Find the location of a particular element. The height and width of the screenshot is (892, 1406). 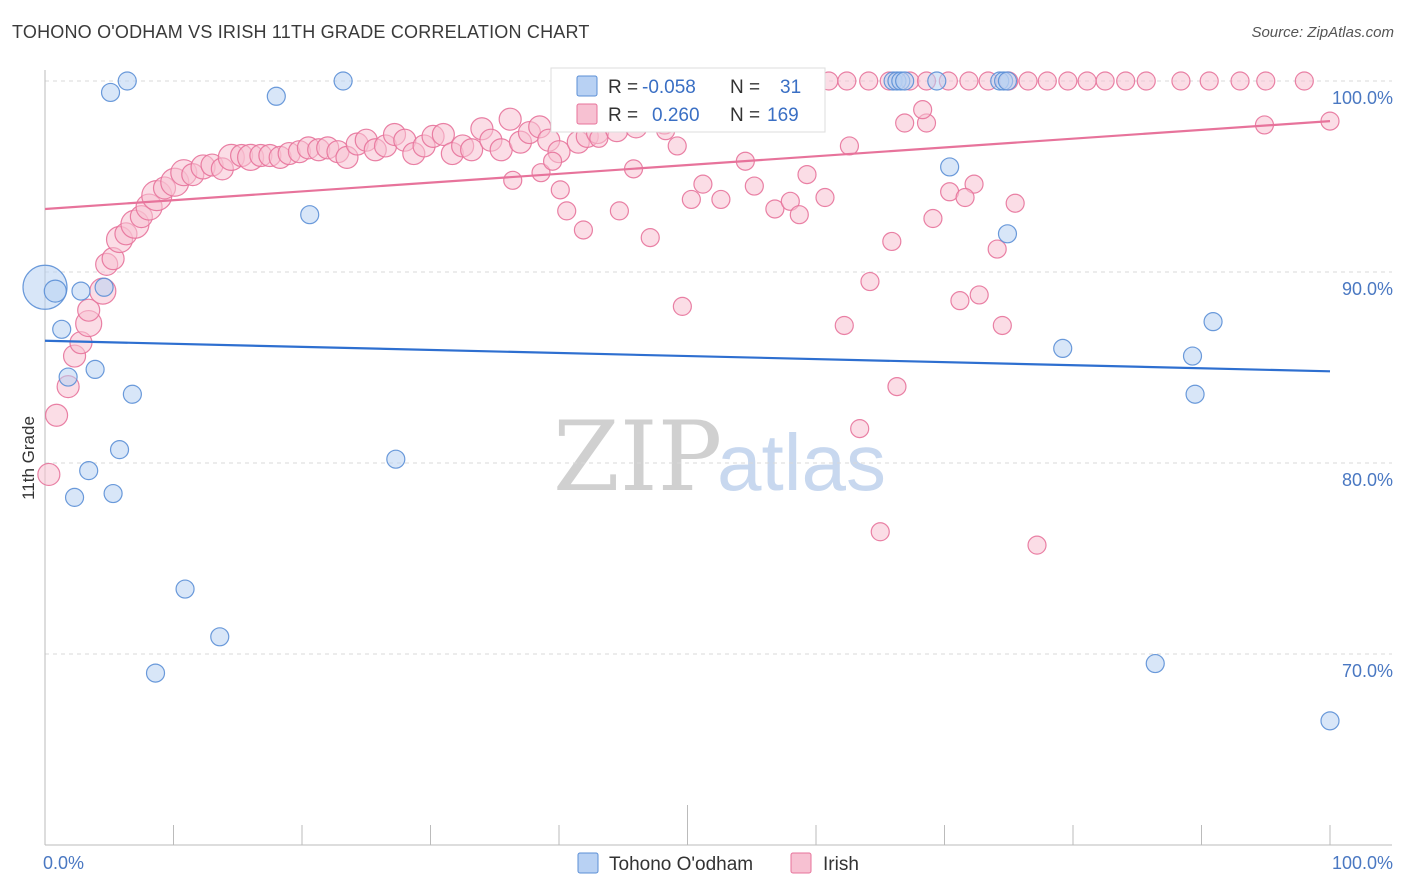

y-tick-label: 90.0% is located at coordinates (1367, 289).